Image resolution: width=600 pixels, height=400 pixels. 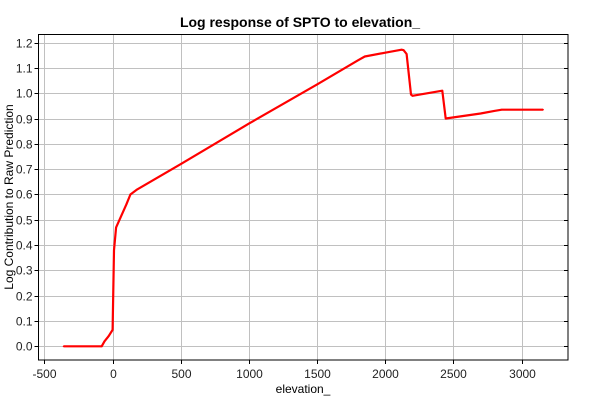 I want to click on x-tick-label: 1500, so click(x=317, y=374).